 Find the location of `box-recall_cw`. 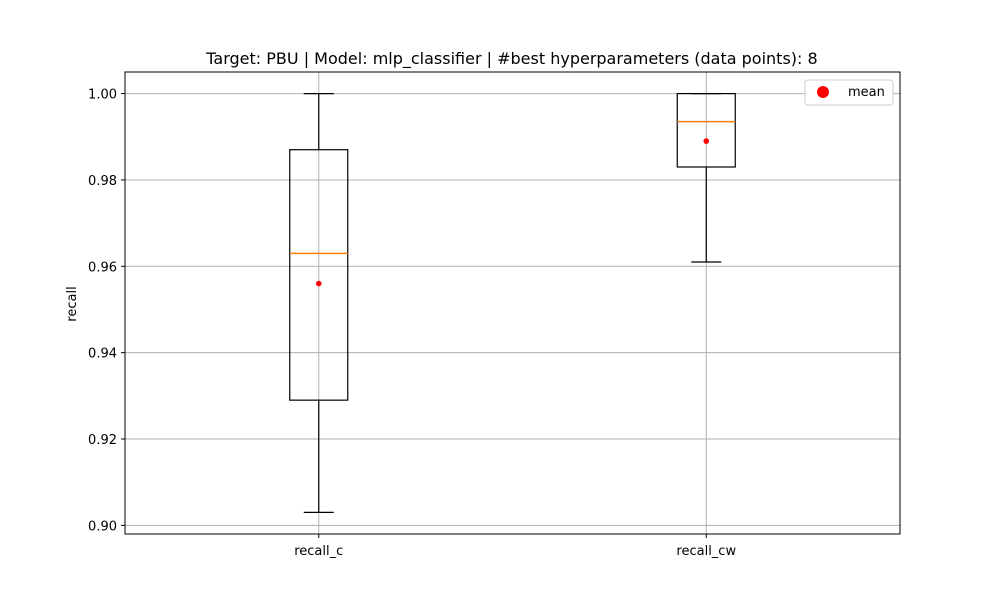

box-recall_cw is located at coordinates (706, 177).